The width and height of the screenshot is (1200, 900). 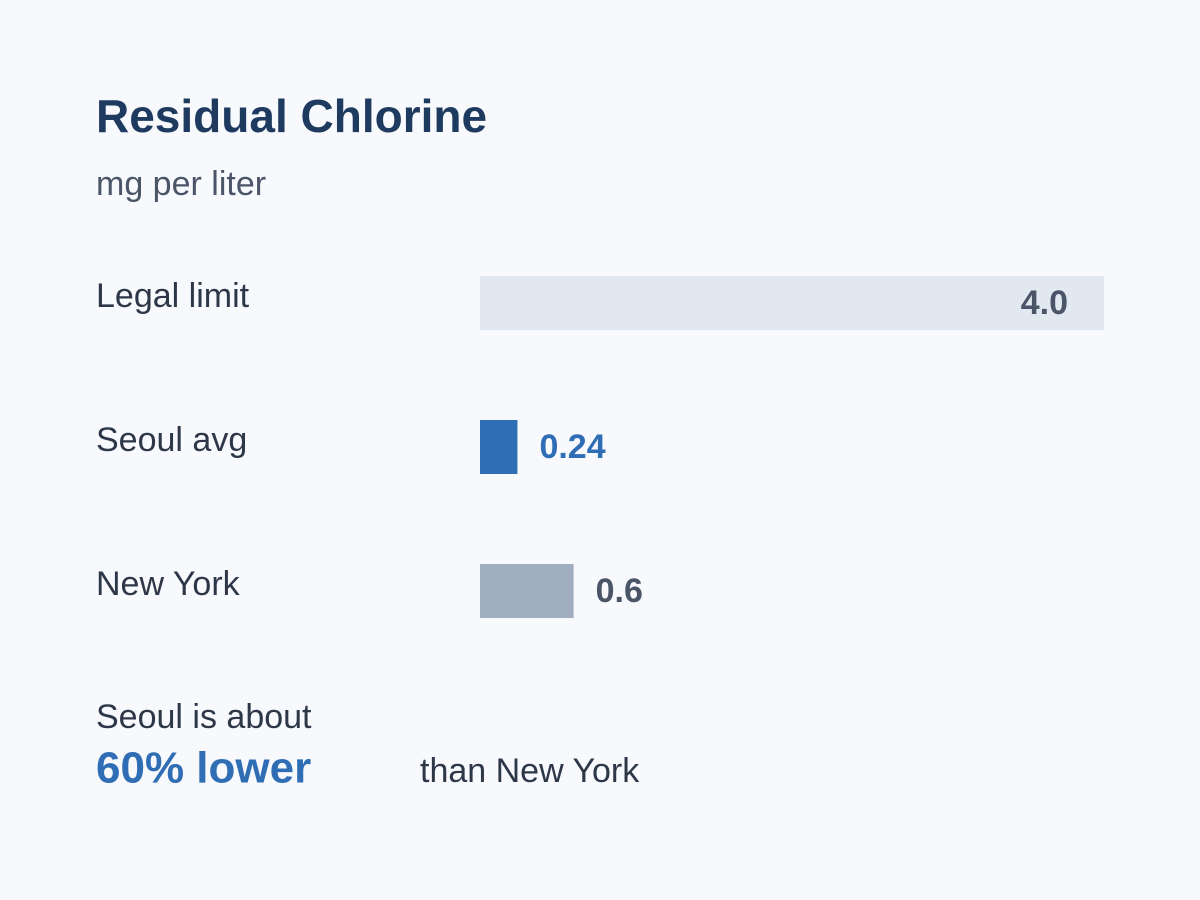 I want to click on category-label: New York, so click(x=168, y=584).